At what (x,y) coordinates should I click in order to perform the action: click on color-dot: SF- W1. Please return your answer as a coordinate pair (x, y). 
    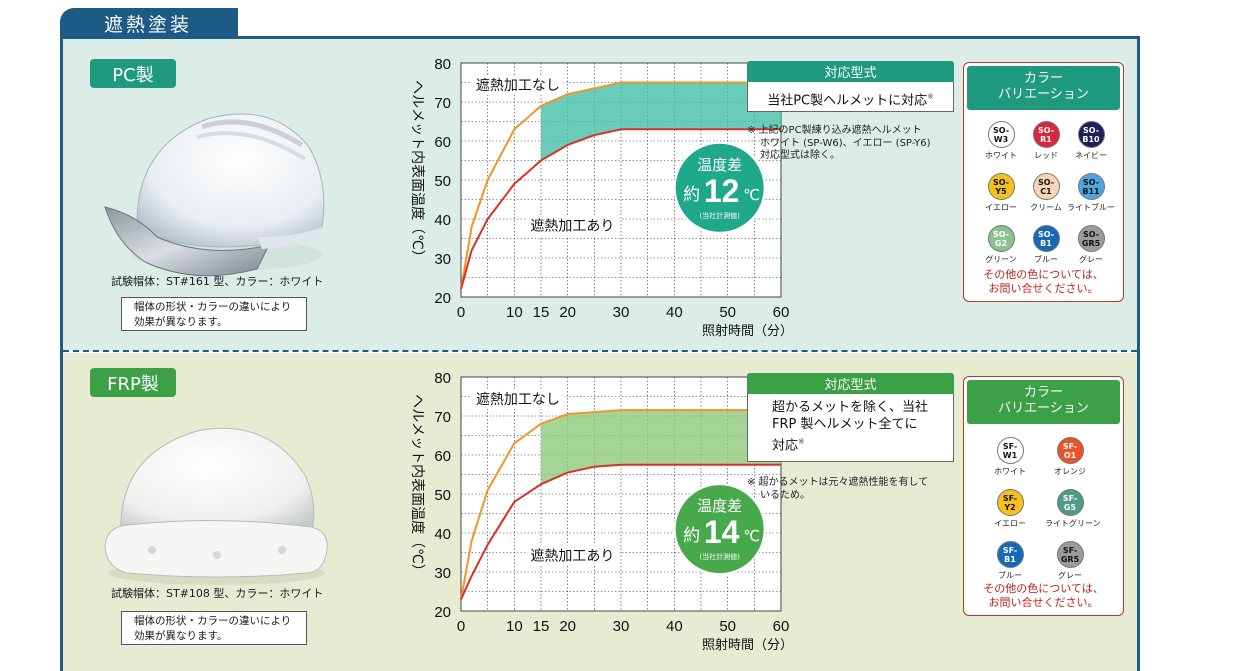
    Looking at the image, I should click on (1010, 450).